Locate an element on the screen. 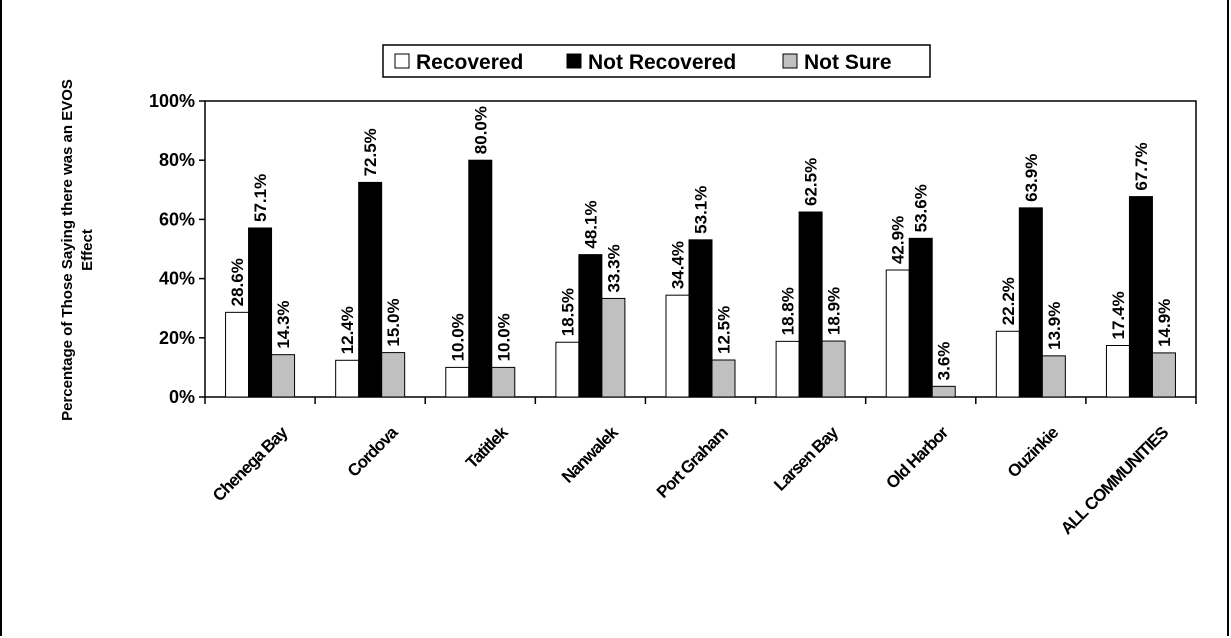  data-label: 18.8% is located at coordinates (788, 311).